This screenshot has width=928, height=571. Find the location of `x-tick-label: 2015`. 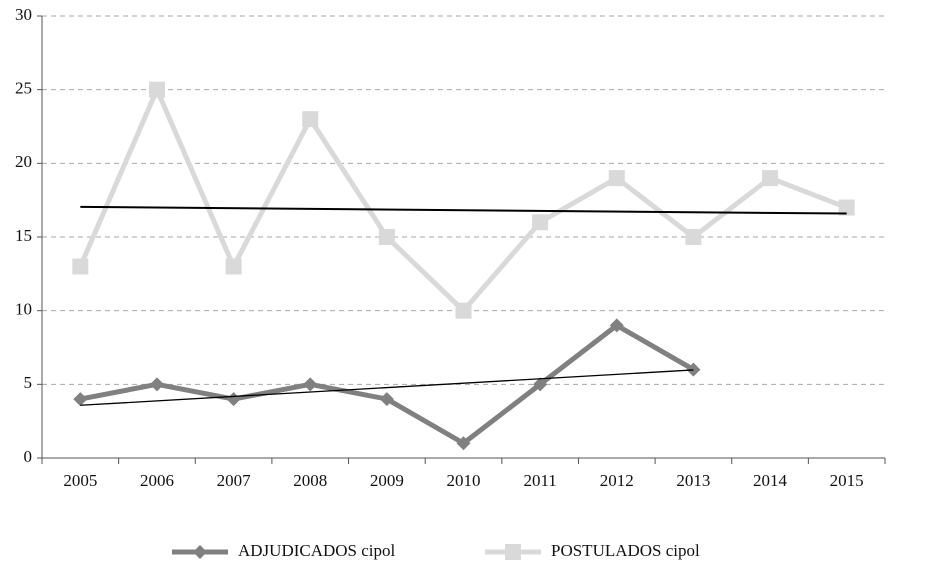

x-tick-label: 2015 is located at coordinates (847, 480).